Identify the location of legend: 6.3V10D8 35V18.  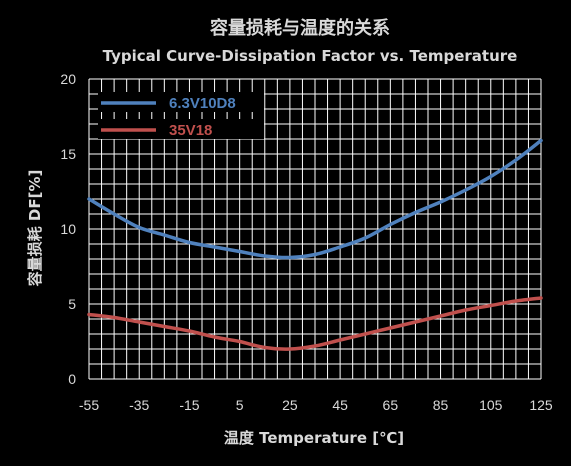
(181, 115).